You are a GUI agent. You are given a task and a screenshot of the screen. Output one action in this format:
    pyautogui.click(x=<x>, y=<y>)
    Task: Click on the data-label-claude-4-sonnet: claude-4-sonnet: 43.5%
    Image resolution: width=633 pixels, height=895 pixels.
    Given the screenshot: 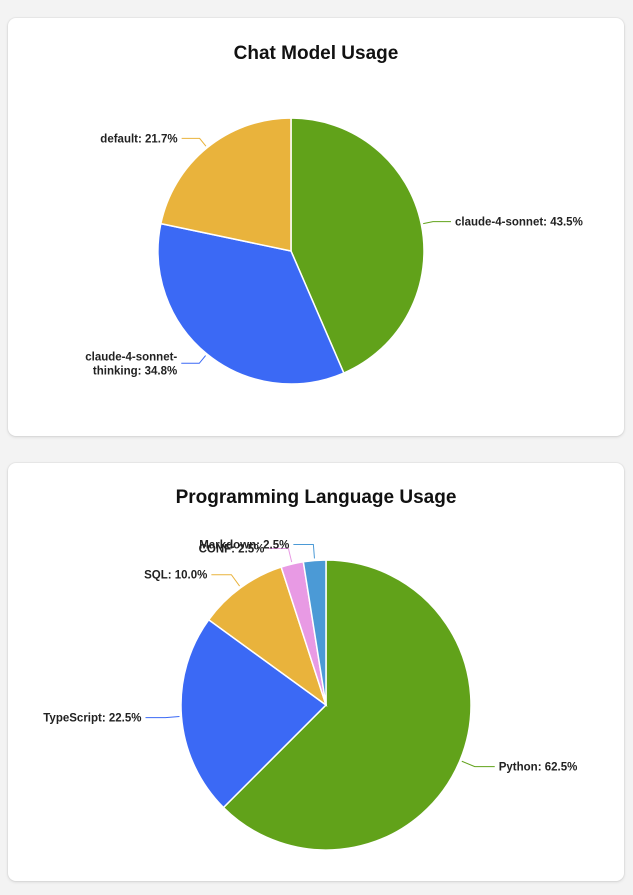 What is the action you would take?
    pyautogui.click(x=519, y=223)
    